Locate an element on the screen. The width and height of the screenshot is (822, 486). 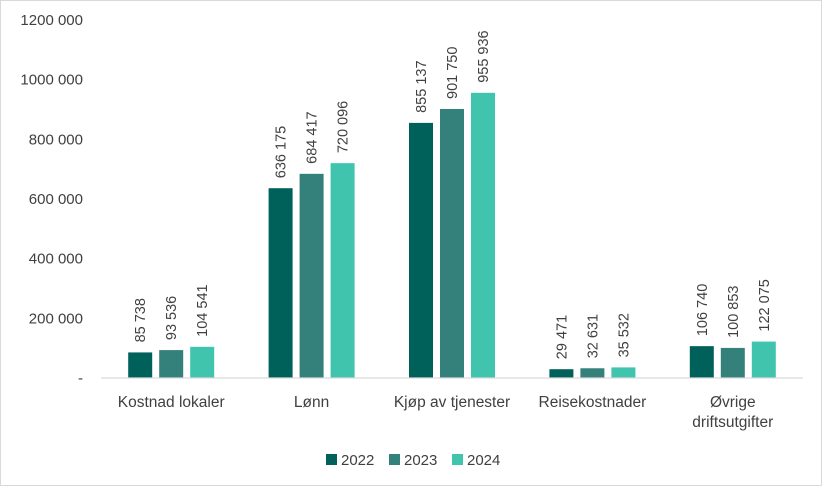
legend-item-2024: 2024 is located at coordinates (476, 460).